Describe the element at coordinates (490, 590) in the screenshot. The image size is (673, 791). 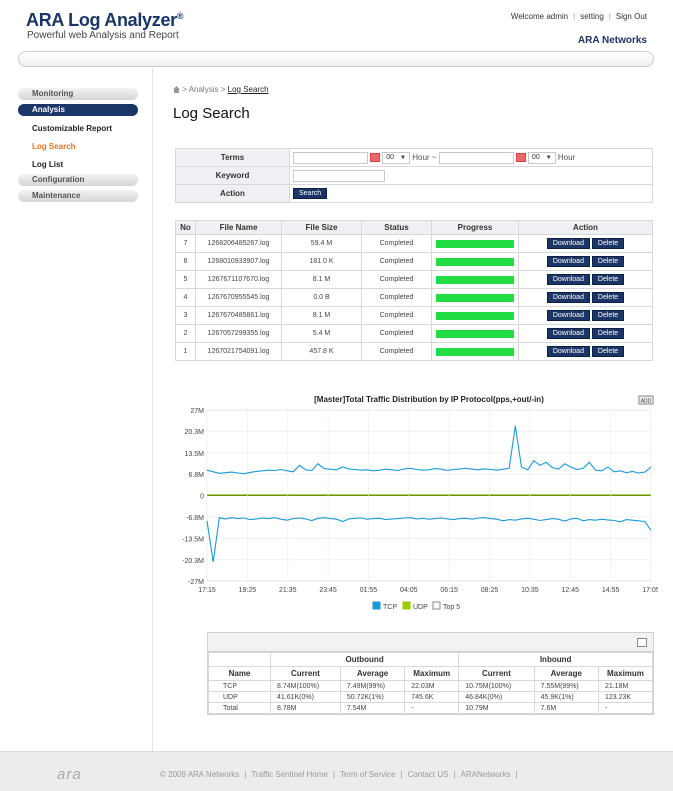
I see `x-tick-label: 08:25` at that location.